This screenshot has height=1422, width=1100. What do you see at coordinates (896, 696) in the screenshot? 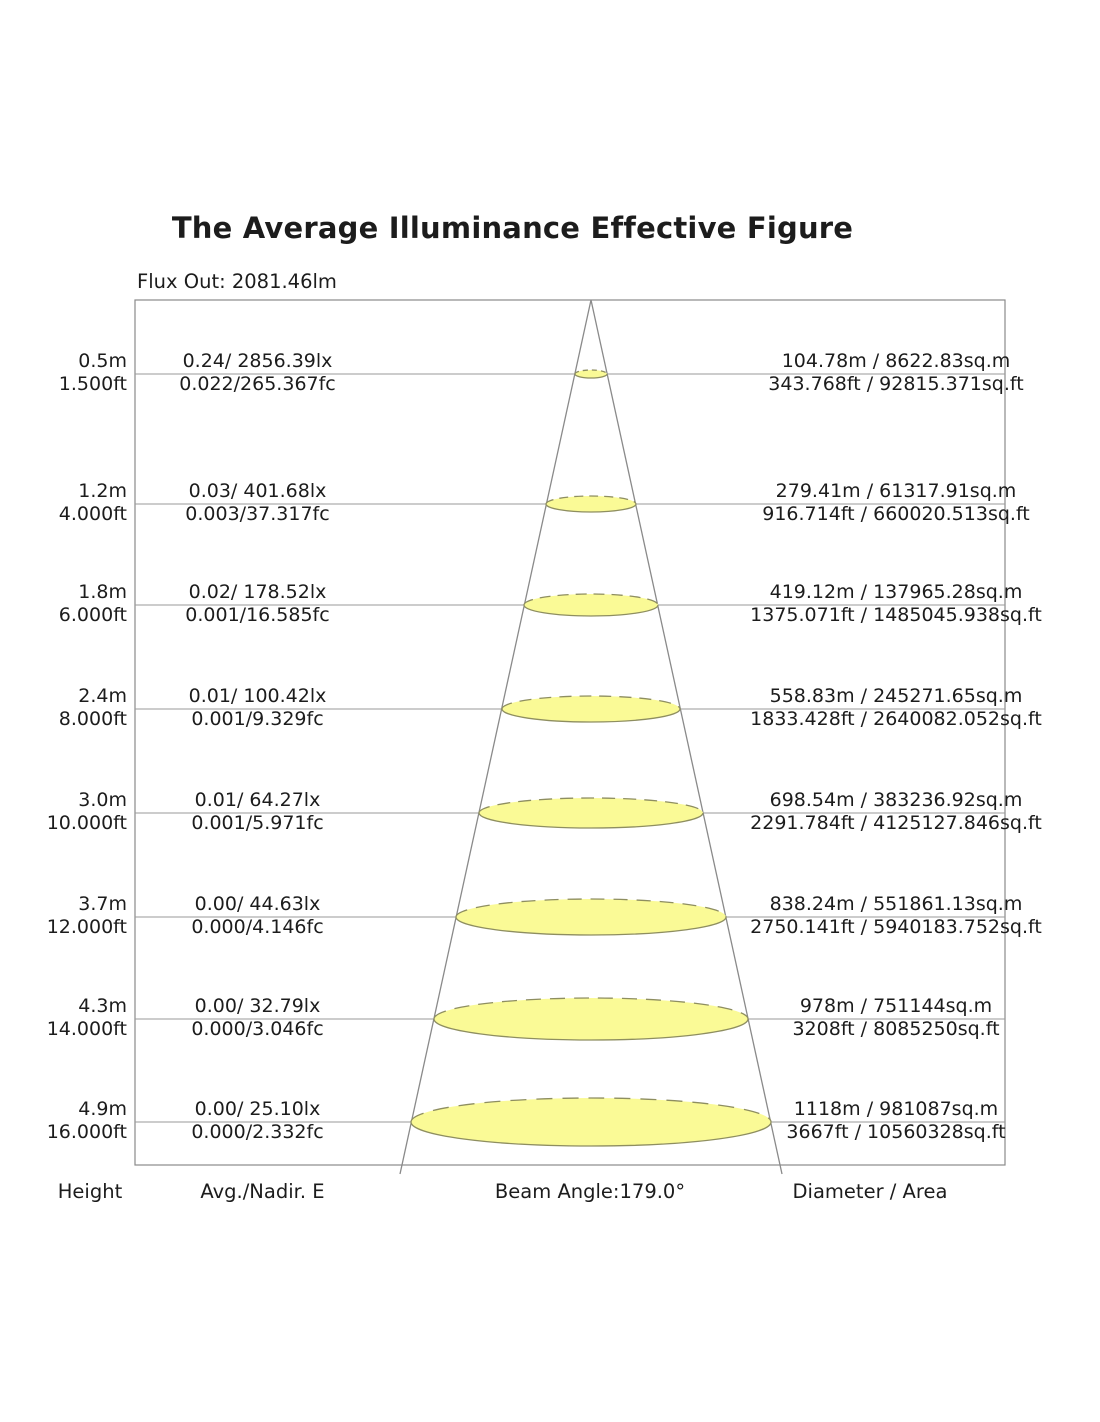
I see `diameter-m-value: 558.83m / 245271.65sq.m` at bounding box center [896, 696].